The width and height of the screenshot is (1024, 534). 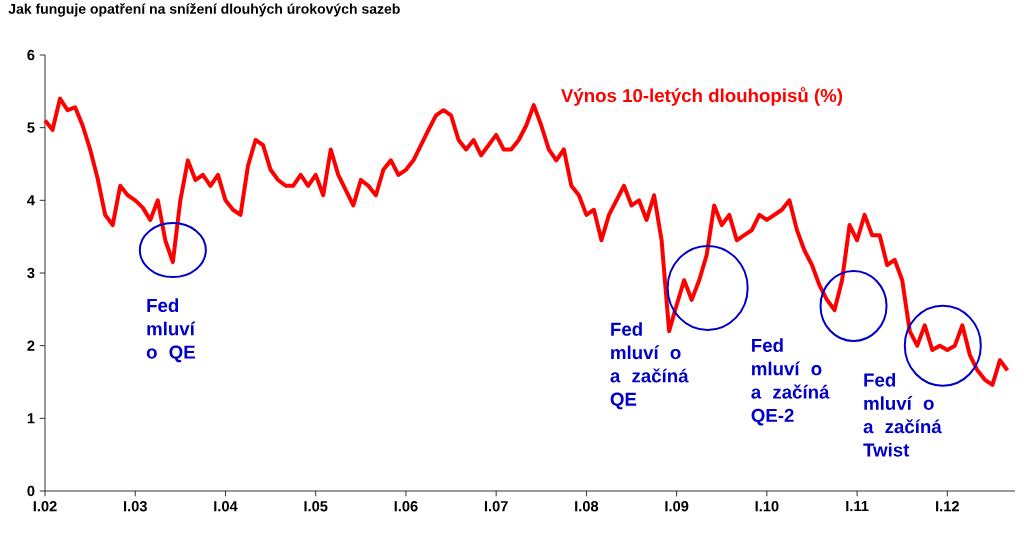 I want to click on y-tick-label: 5, so click(x=31, y=127).